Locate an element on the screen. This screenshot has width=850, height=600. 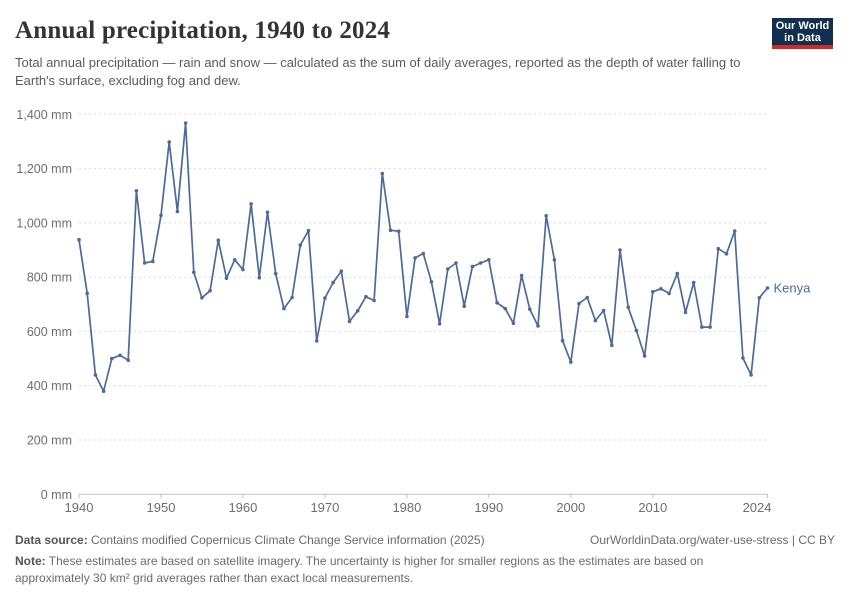
owid-logo: Our World in Data is located at coordinates (802, 33).